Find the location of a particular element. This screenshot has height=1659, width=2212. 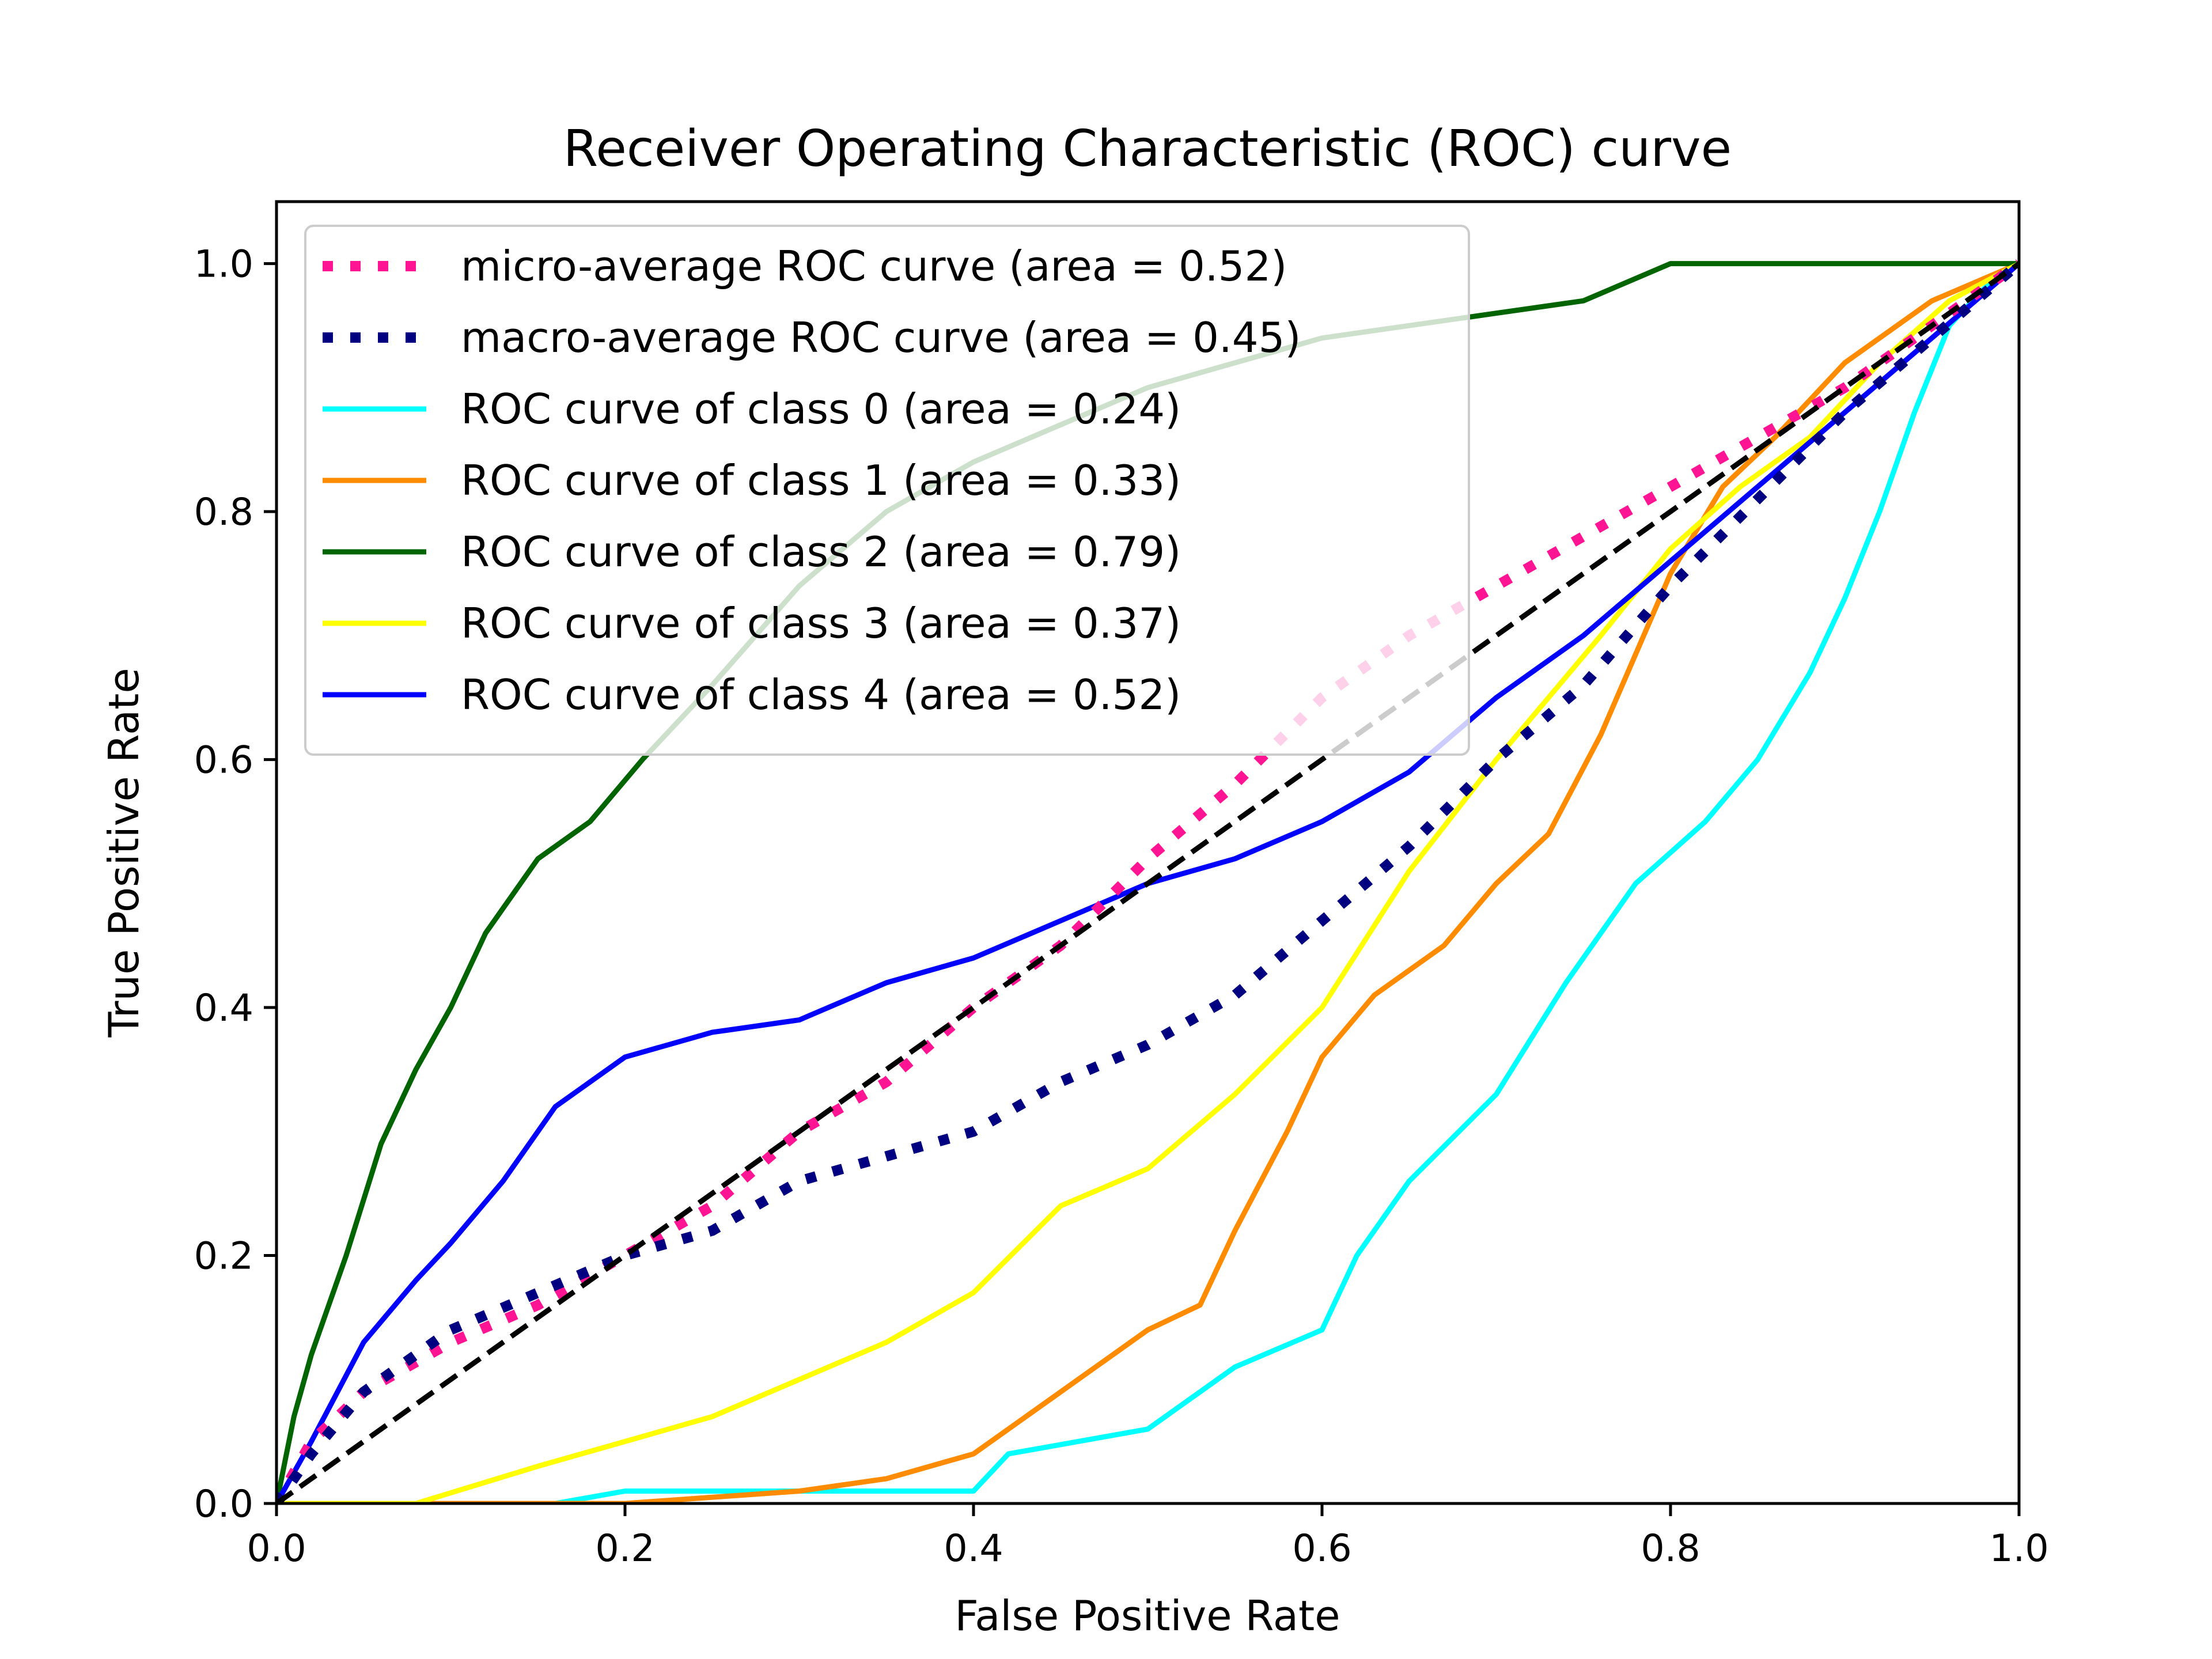

x-tick-label: 0.2 is located at coordinates (624, 1548).